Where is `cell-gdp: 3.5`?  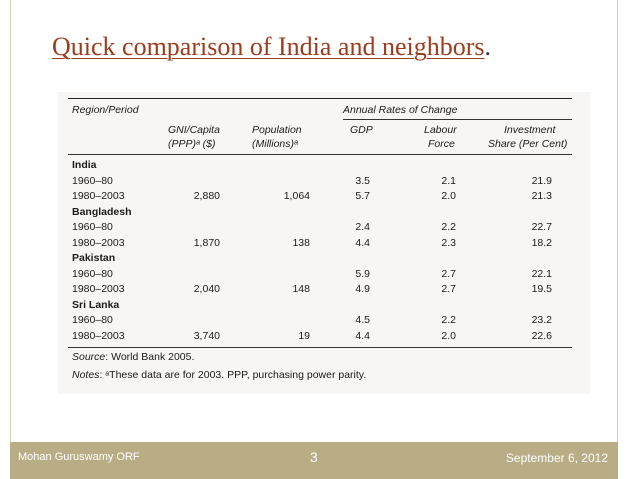 cell-gdp: 3.5 is located at coordinates (362, 180).